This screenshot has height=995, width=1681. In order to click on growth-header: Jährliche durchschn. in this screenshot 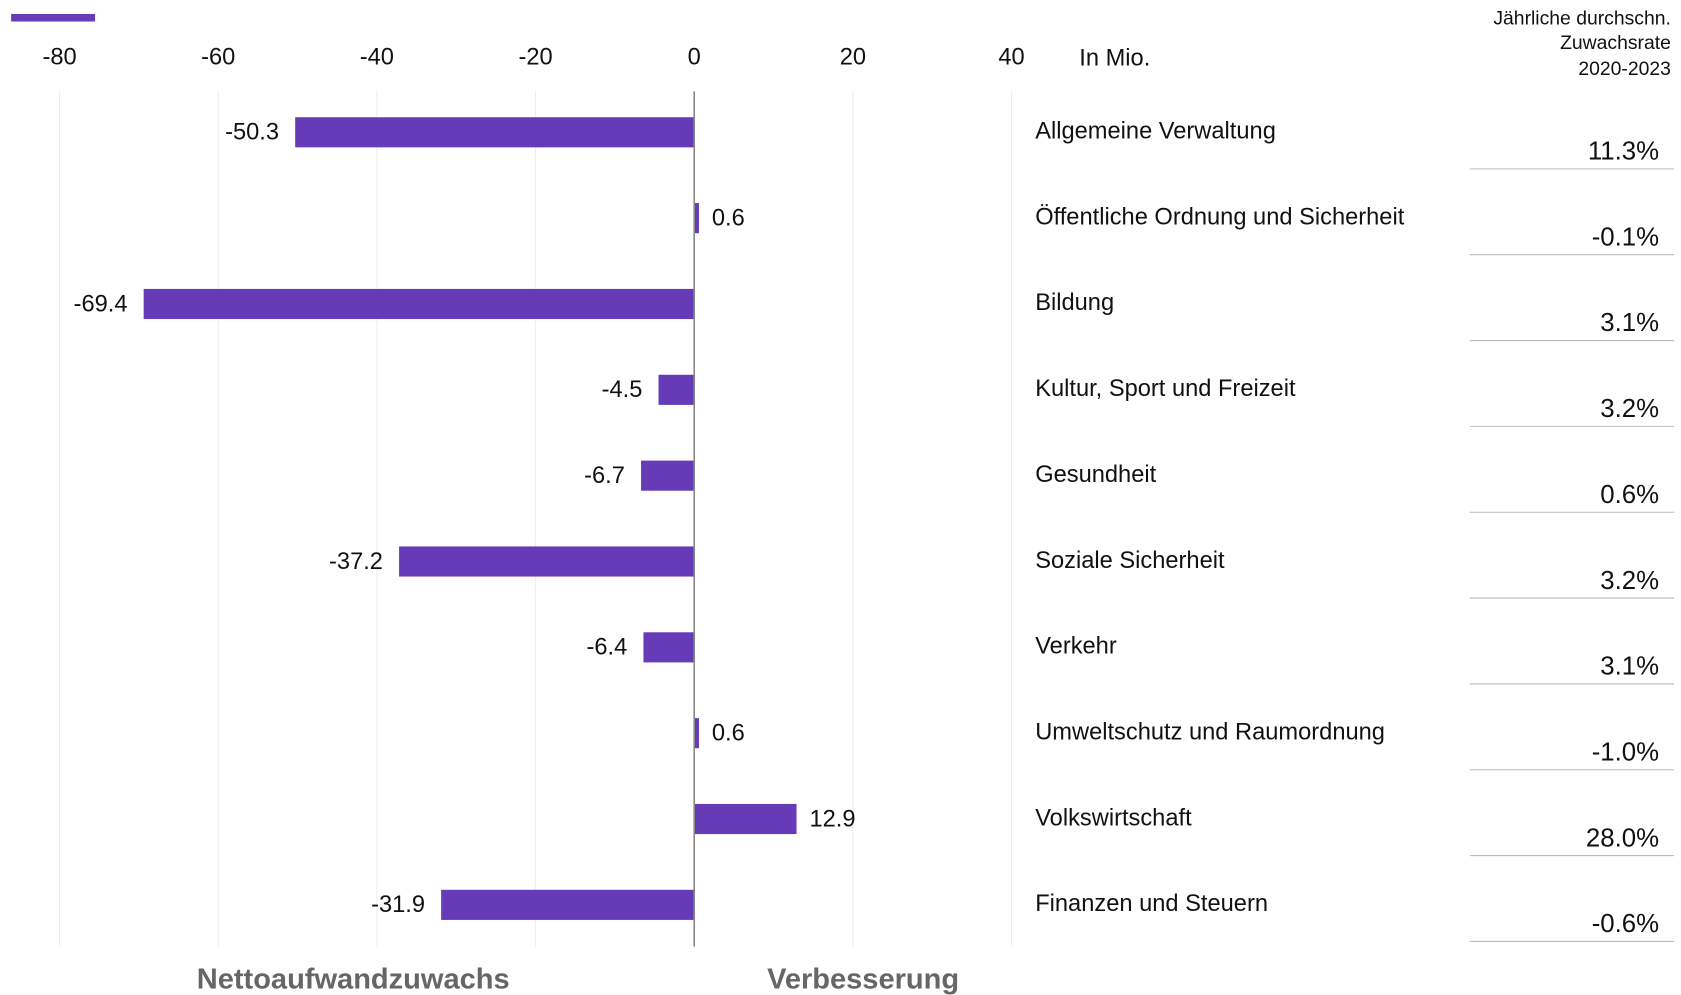, I will do `click(1582, 18)`.